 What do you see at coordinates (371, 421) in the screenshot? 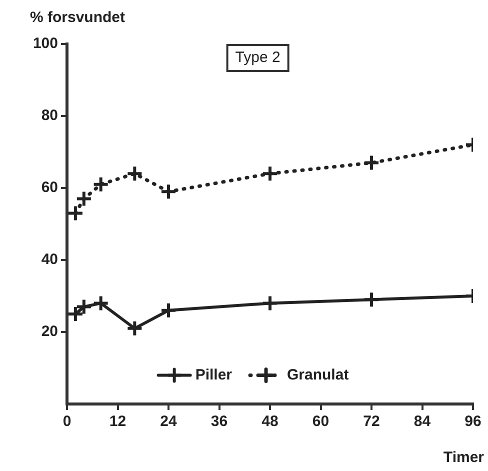
I see `x-tick-label: 72` at bounding box center [371, 421].